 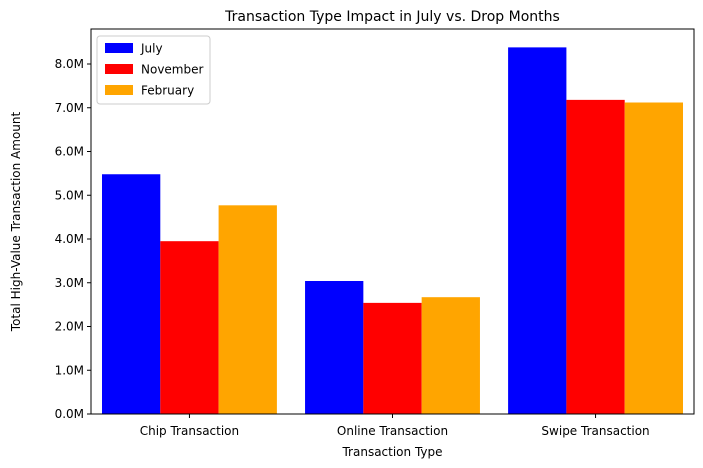 I want to click on y-axis-label: Total High-Value Transaction Amount, so click(x=16, y=221).